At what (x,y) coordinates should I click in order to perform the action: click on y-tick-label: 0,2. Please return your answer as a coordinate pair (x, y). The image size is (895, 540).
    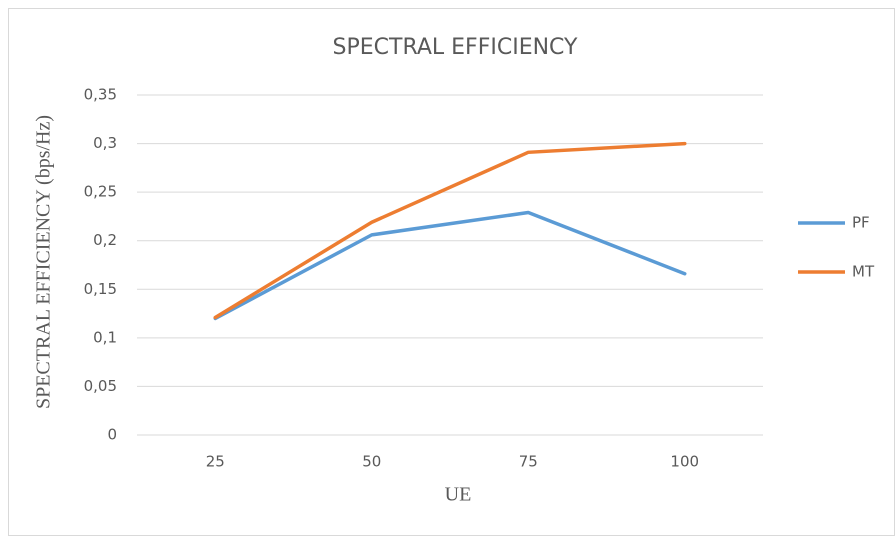
    Looking at the image, I should click on (105, 240).